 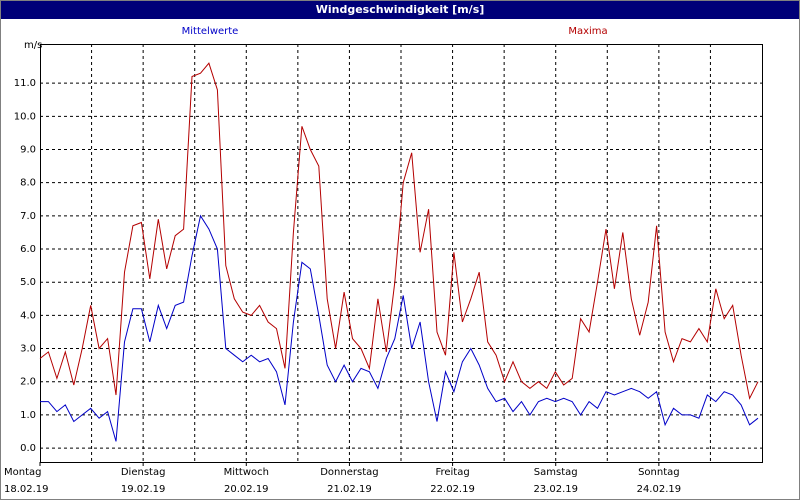 I want to click on y-unit: m/s, so click(x=33, y=45).